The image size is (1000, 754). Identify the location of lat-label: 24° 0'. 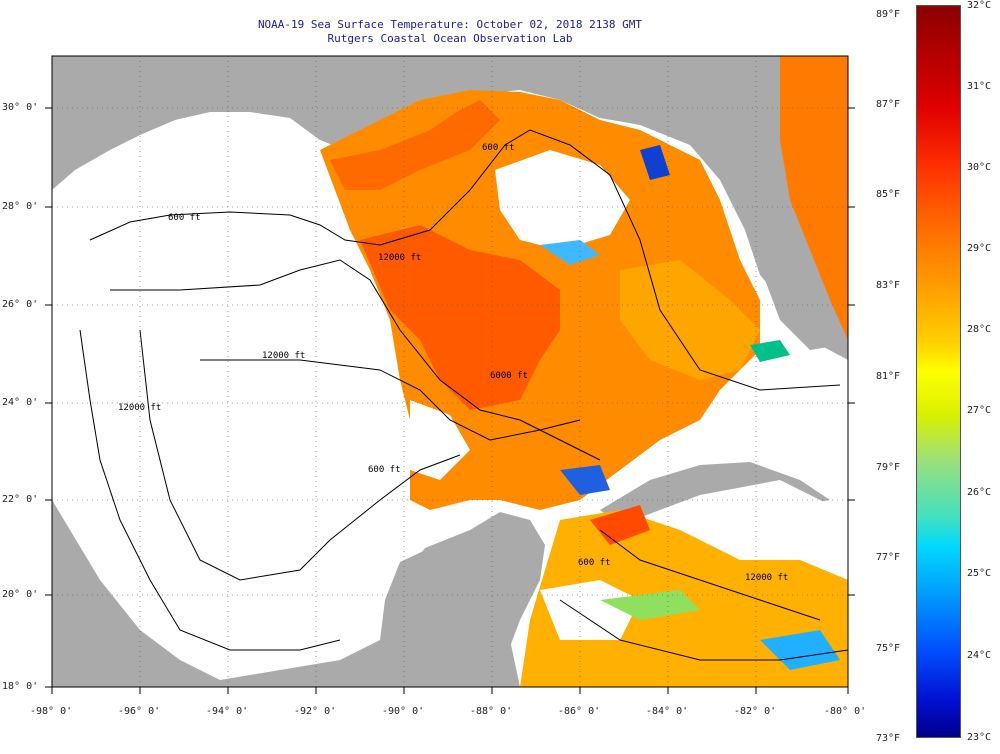
(20, 402).